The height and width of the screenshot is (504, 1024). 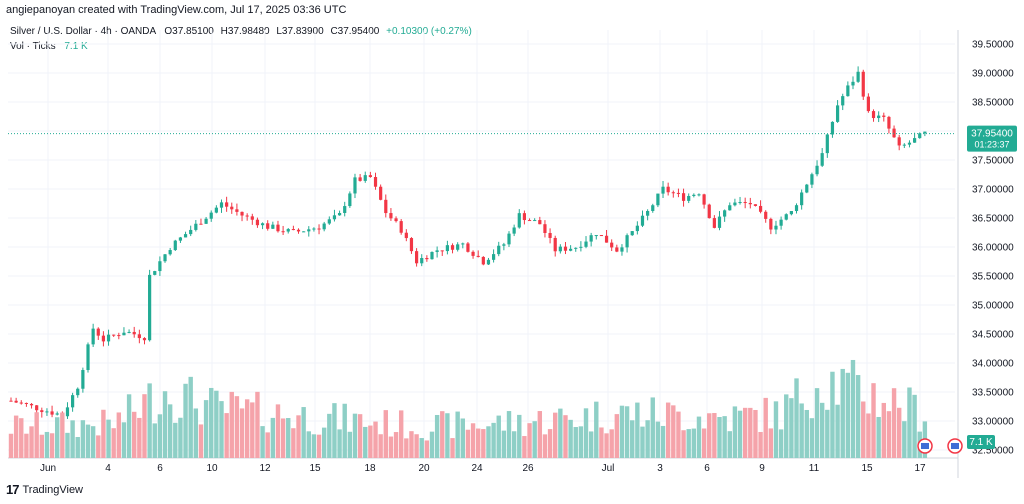 I want to click on ohlc-low: L37.83900, so click(x=300, y=31).